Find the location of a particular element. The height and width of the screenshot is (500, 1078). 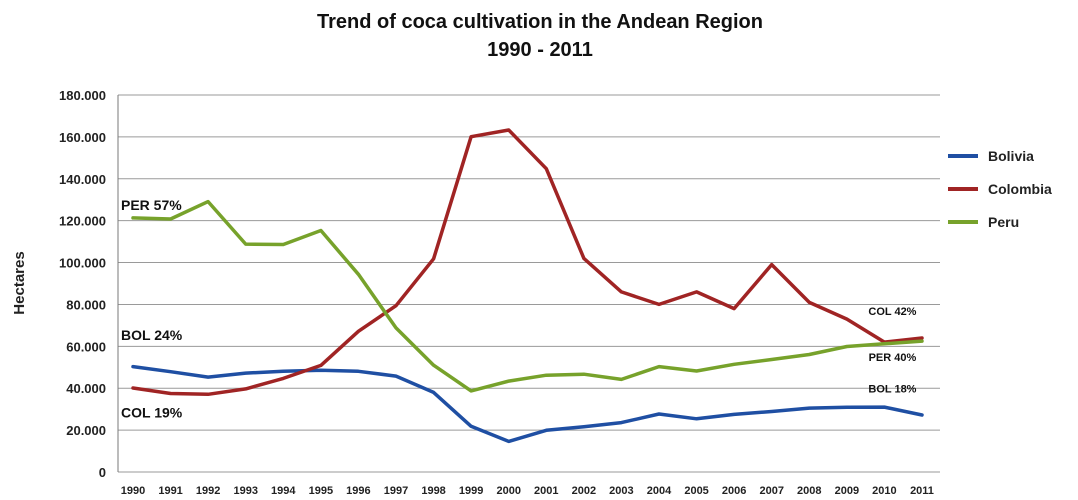

y-tick-label: 40.000 is located at coordinates (86, 388).